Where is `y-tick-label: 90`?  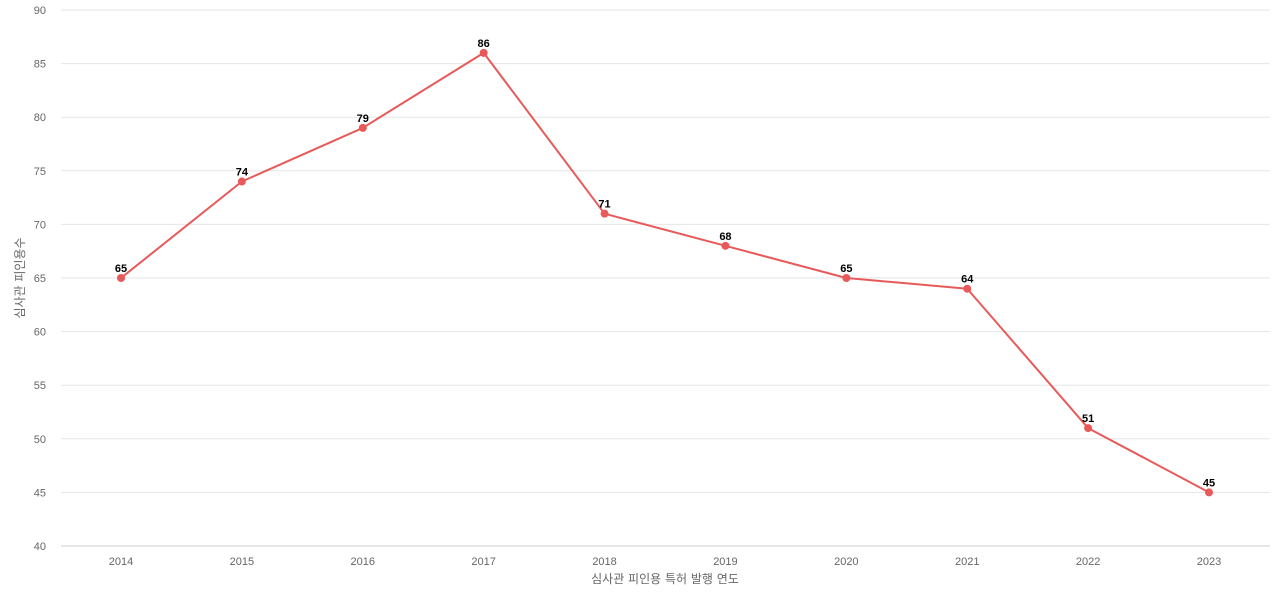
y-tick-label: 90 is located at coordinates (40, 11).